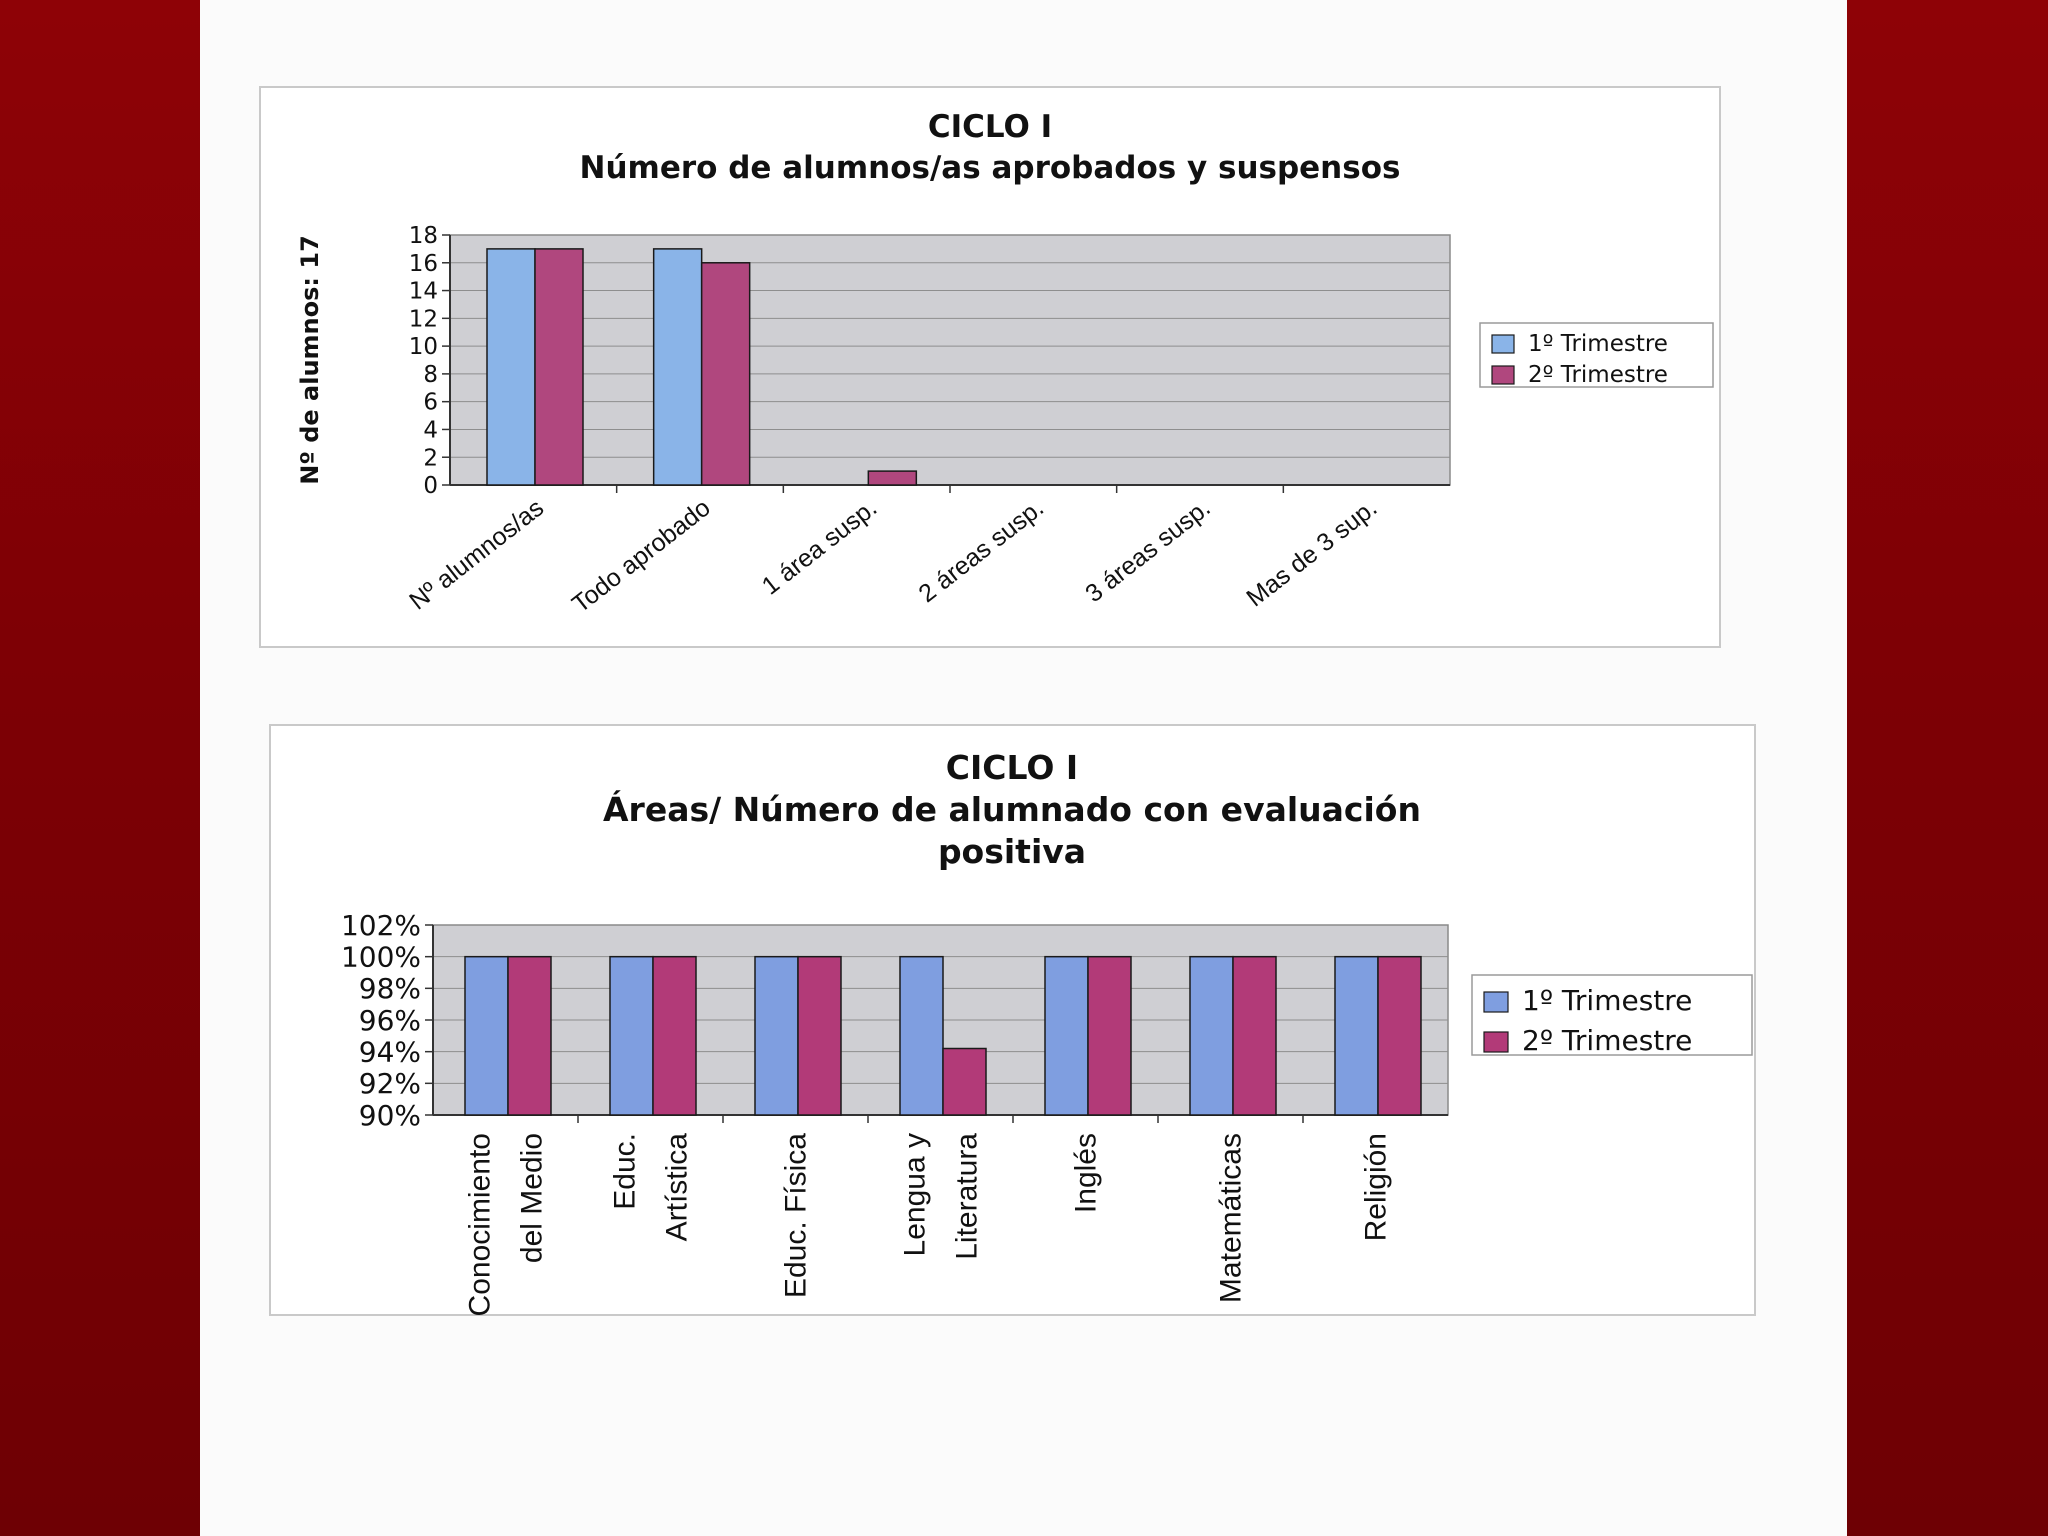  Describe the element at coordinates (625, 1171) in the screenshot. I see `category-label: Educ.` at that location.